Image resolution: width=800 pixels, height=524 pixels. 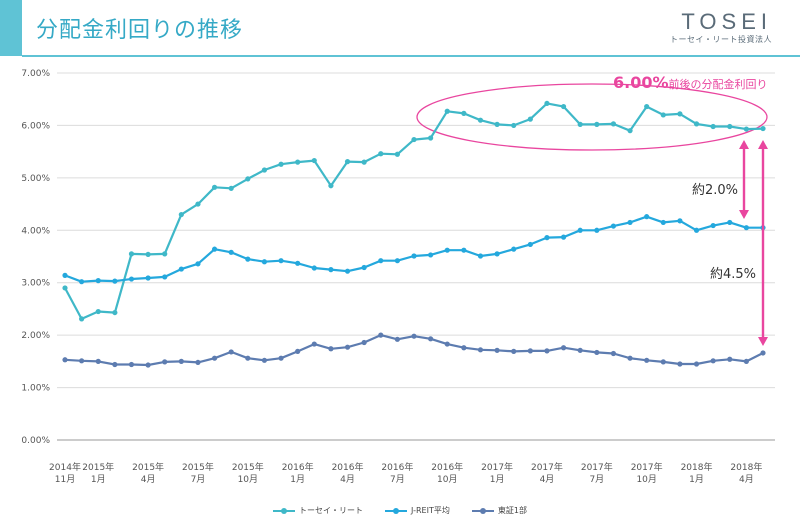 I want to click on yield-annotation-text: 前後の分配金利回り, so click(x=718, y=84).